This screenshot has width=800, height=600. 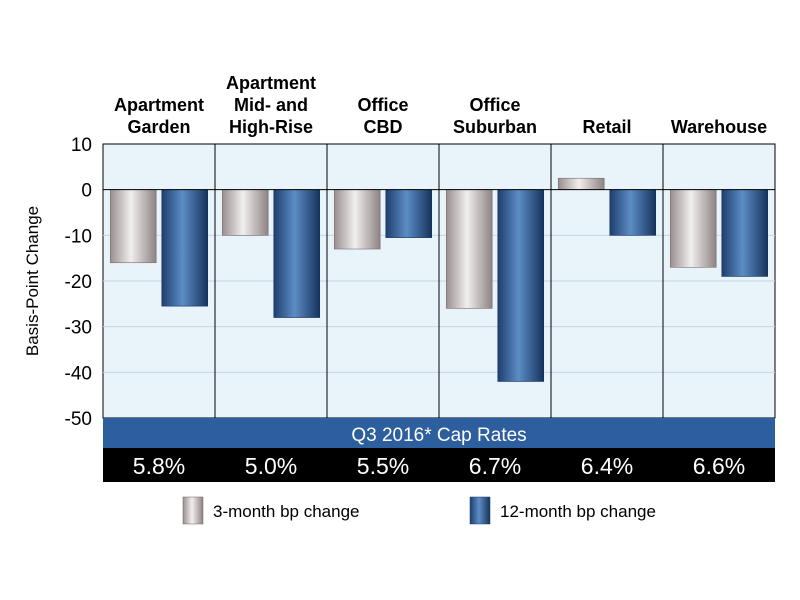 What do you see at coordinates (158, 127) in the screenshot?
I see `category-label-line: Garden` at bounding box center [158, 127].